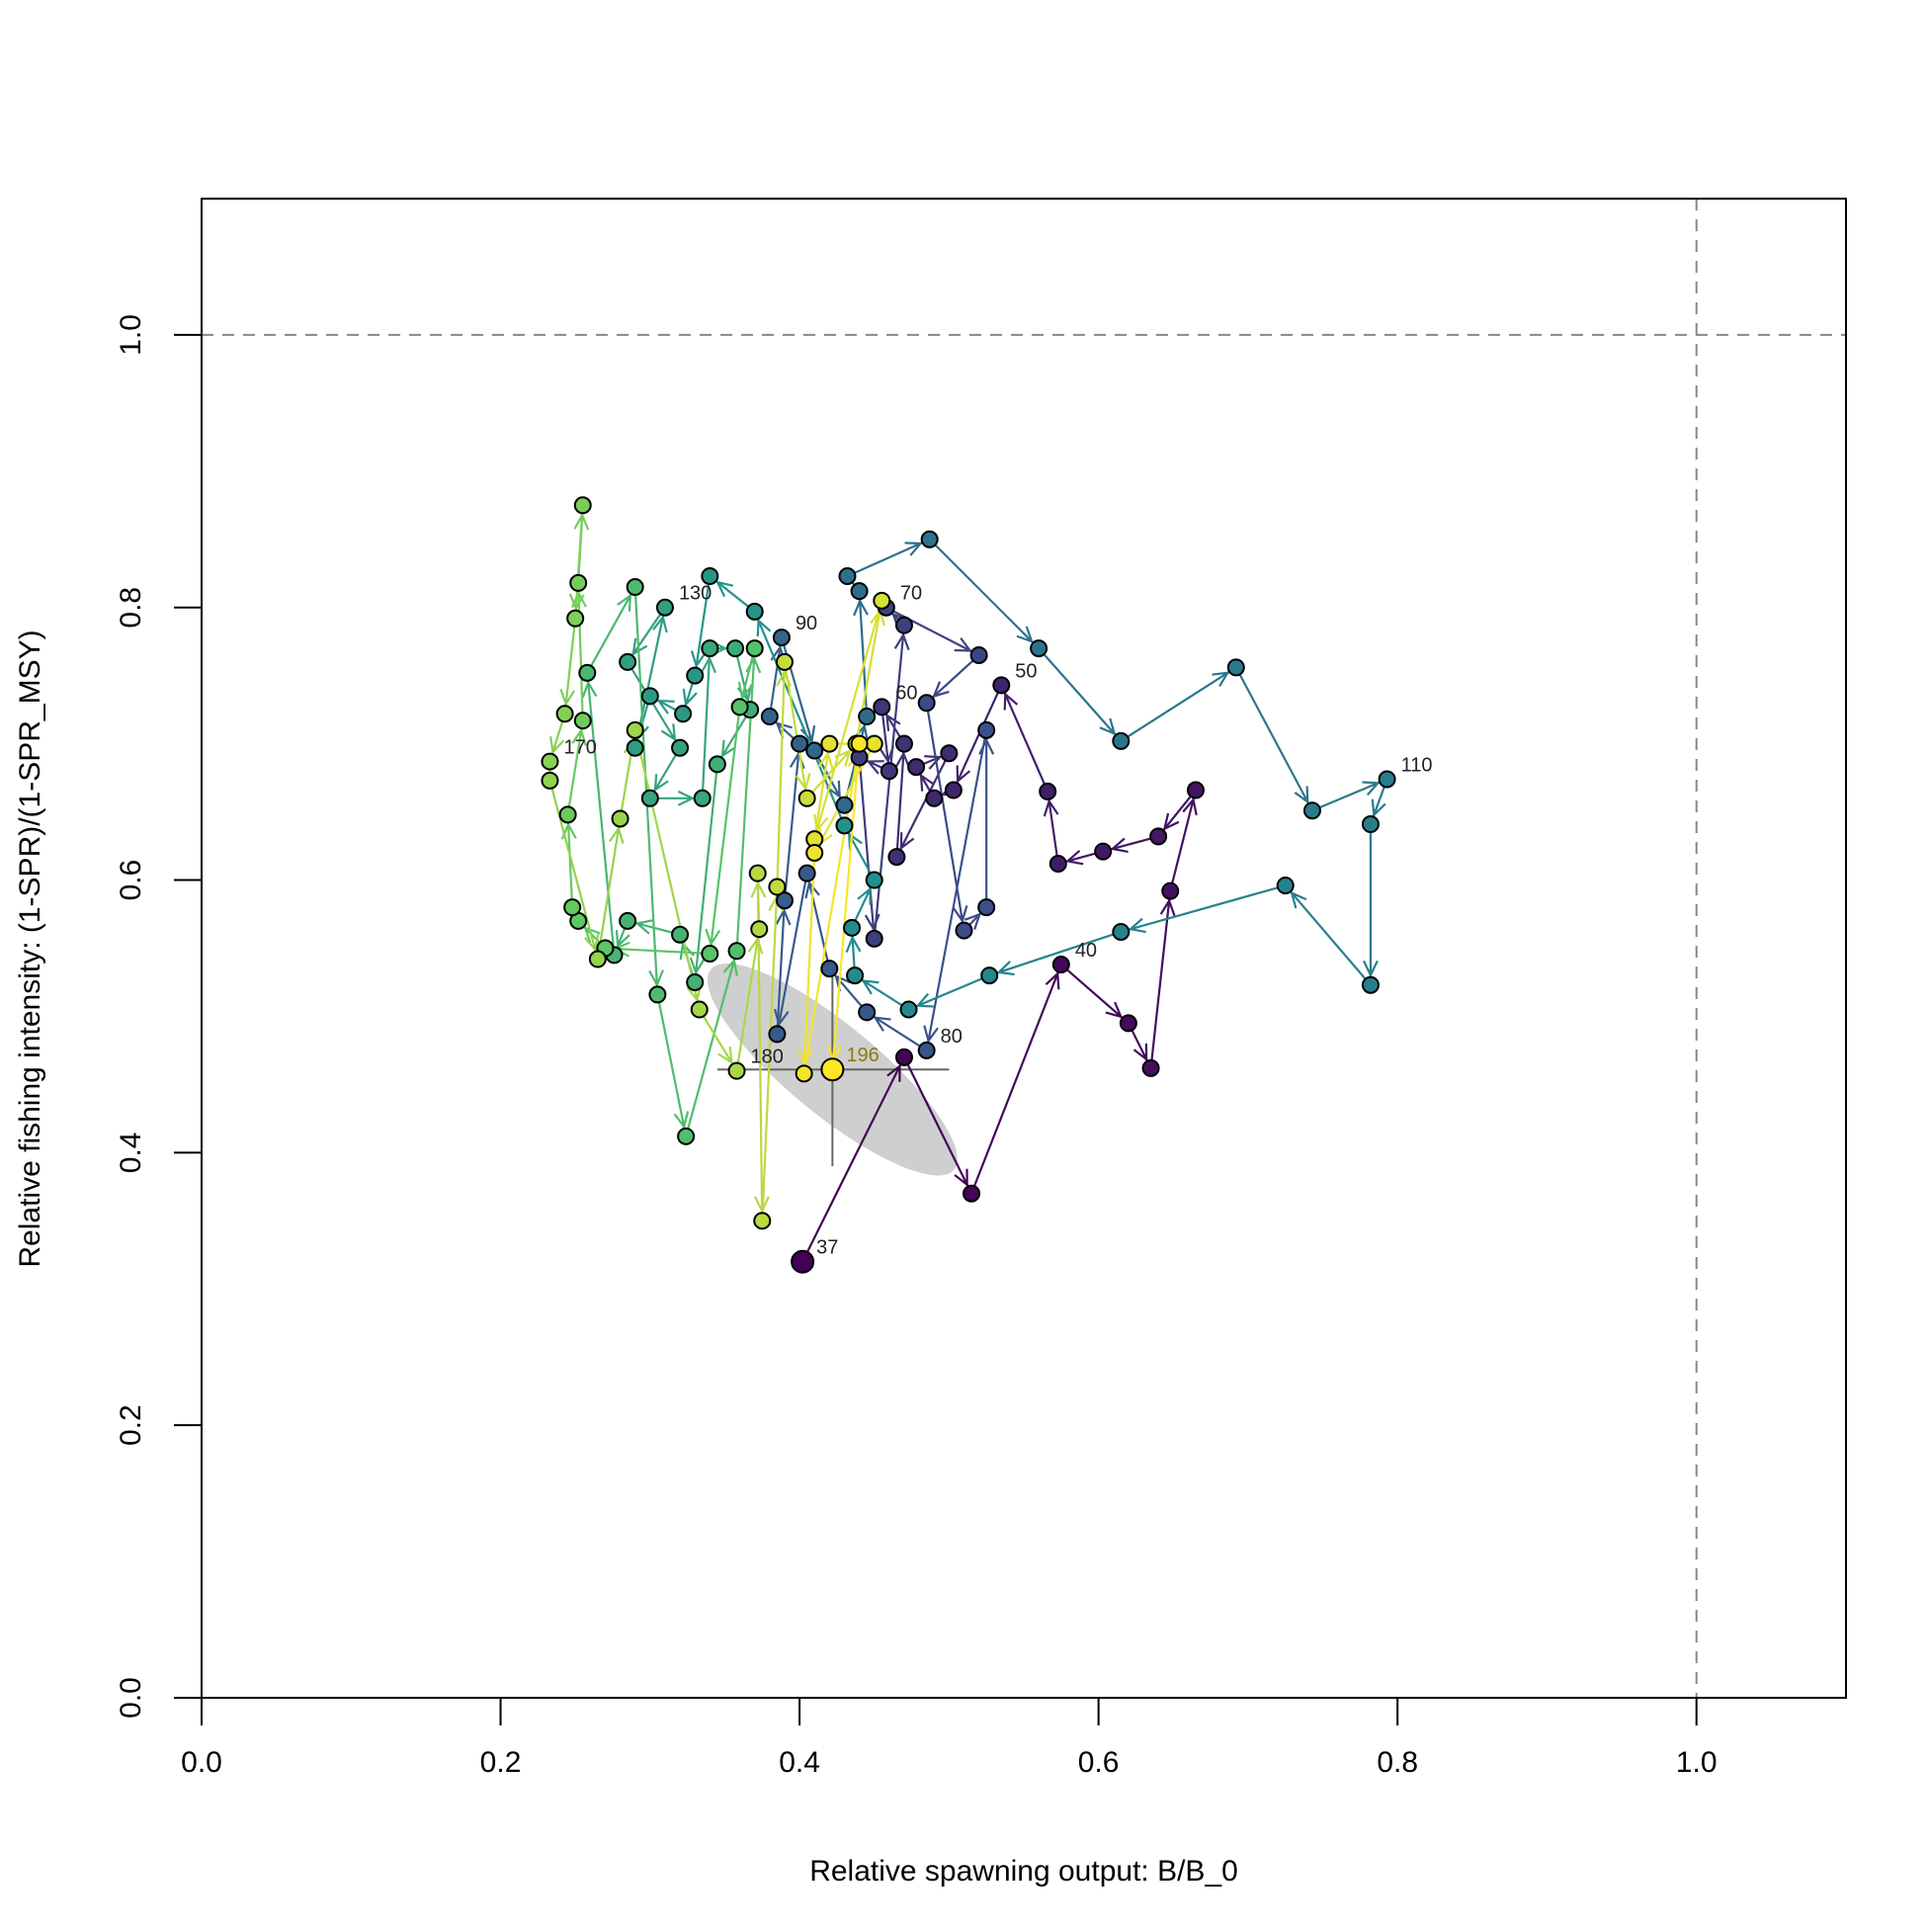 The height and width of the screenshot is (1932, 1927). I want to click on x-tick-label: 0.8, so click(1397, 1762).